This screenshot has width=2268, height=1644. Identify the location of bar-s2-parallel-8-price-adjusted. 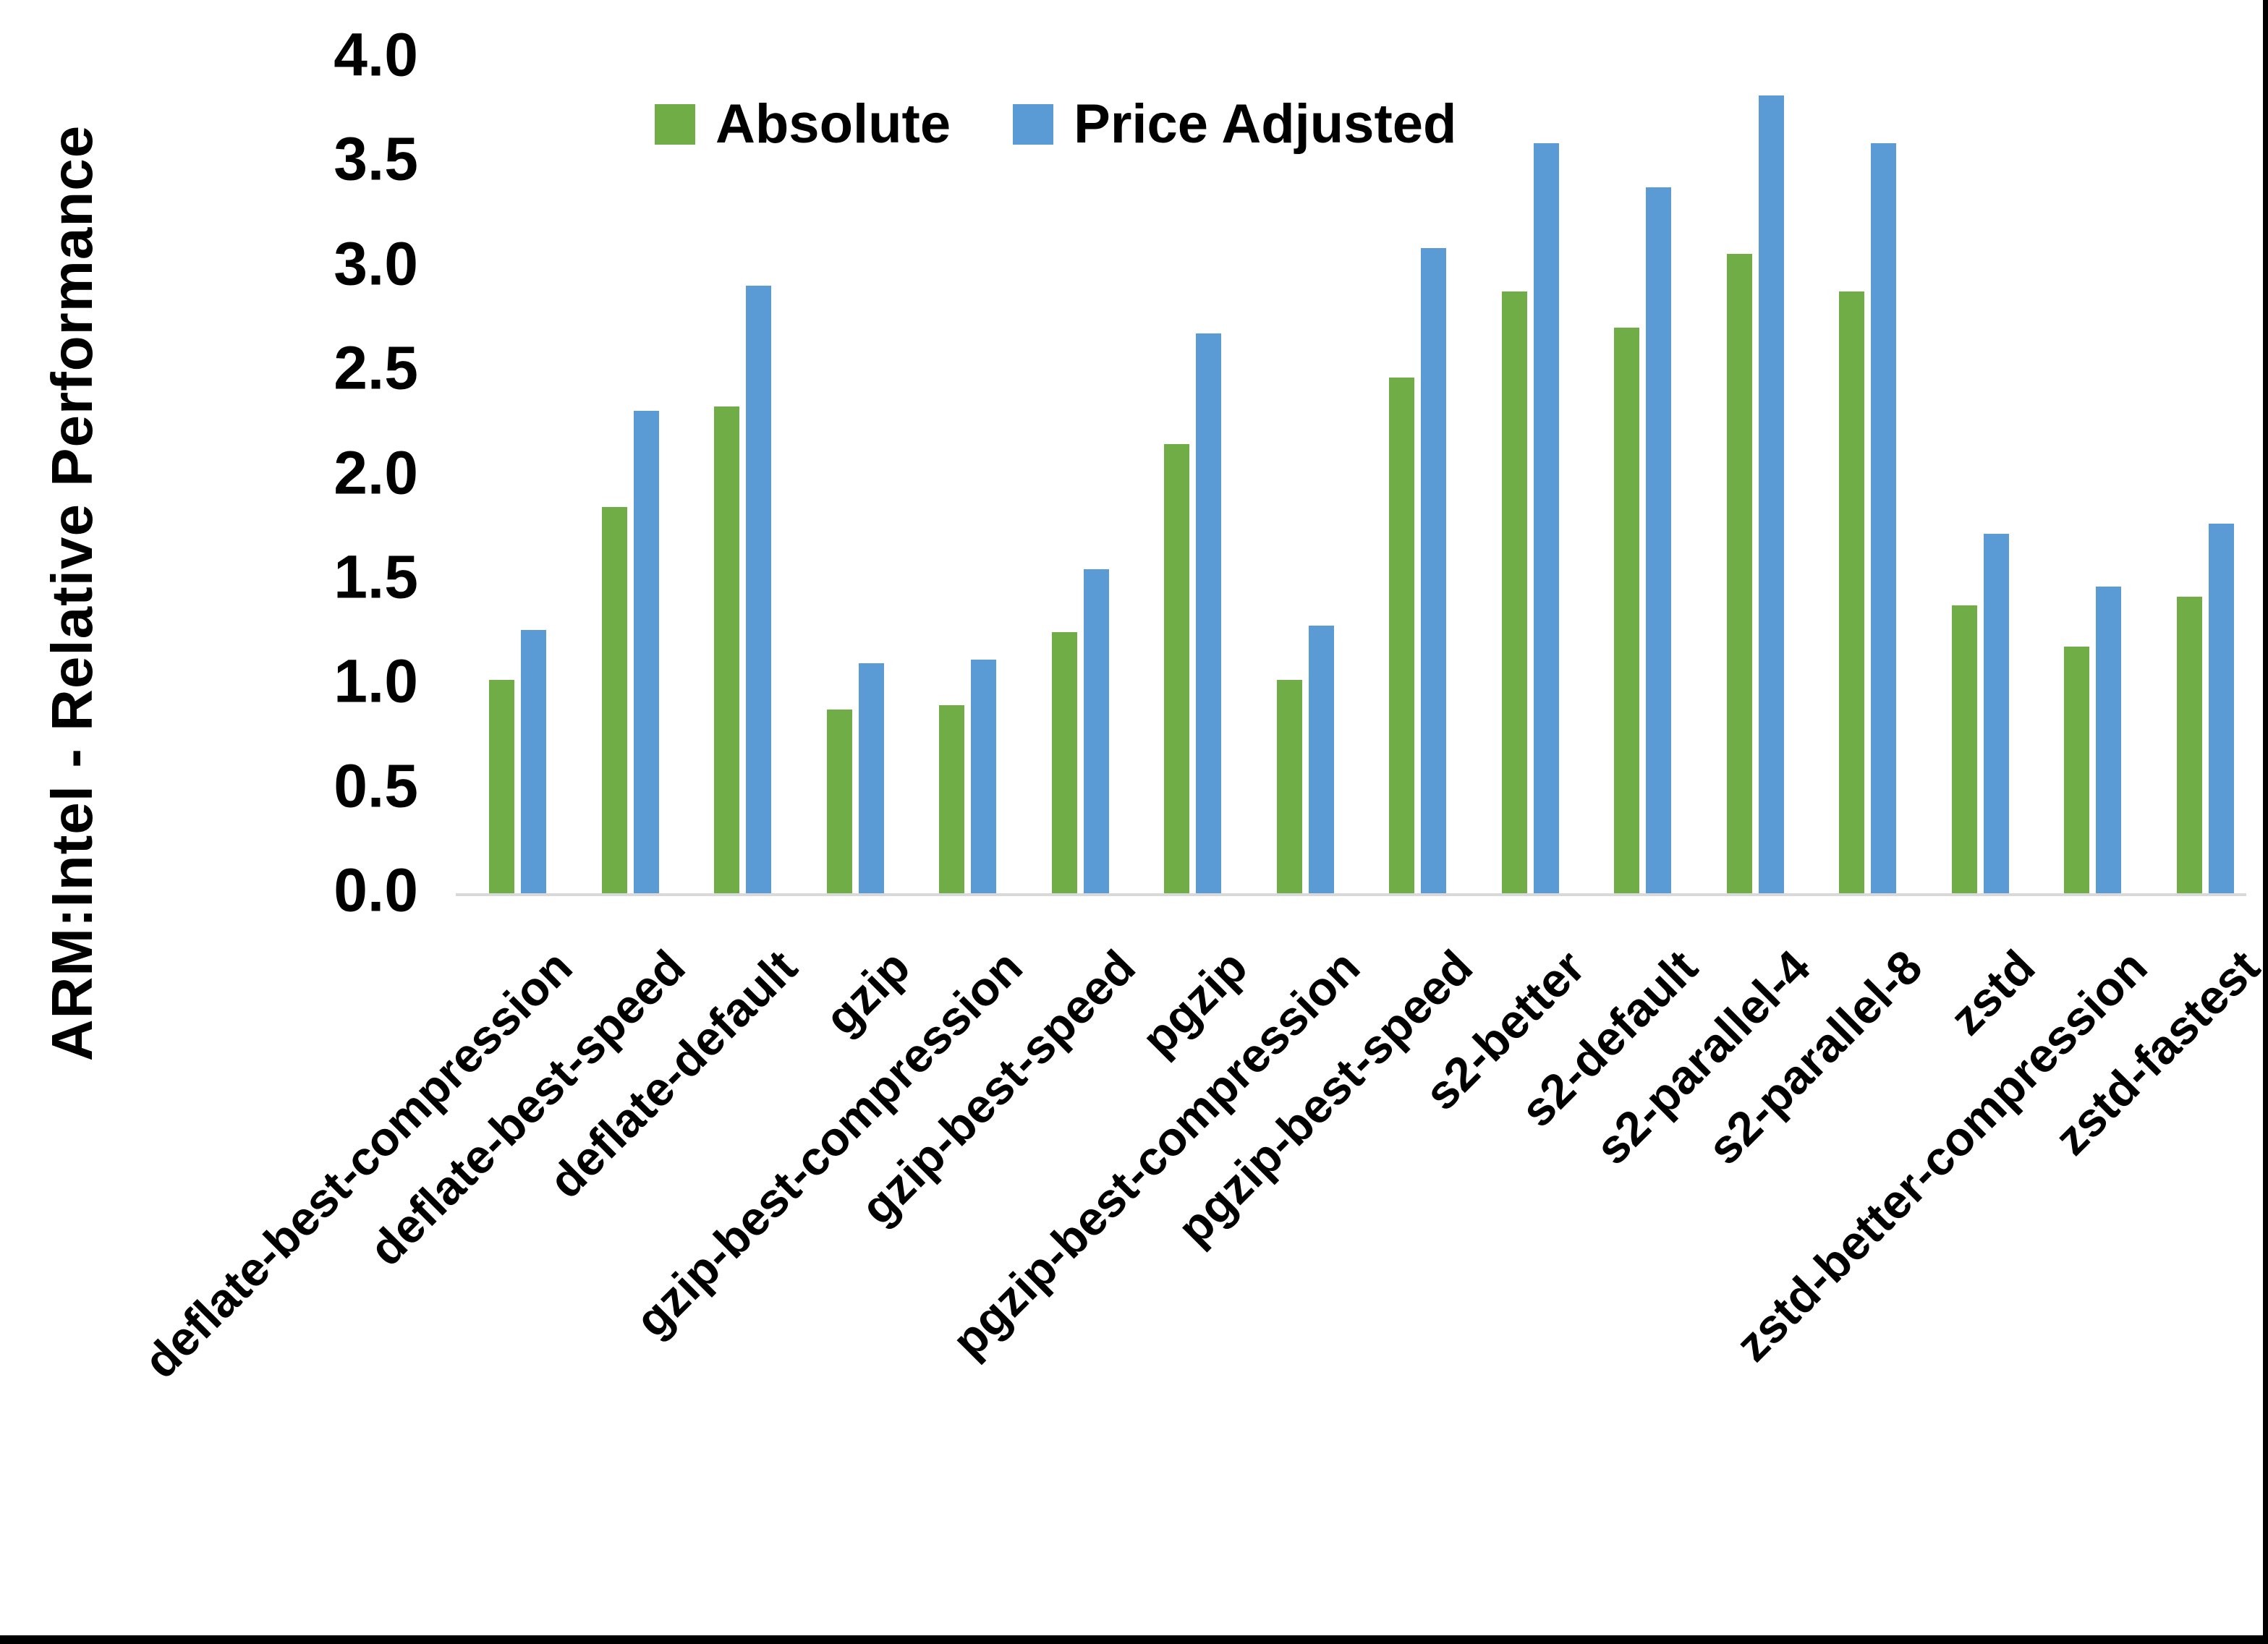
(1883, 518).